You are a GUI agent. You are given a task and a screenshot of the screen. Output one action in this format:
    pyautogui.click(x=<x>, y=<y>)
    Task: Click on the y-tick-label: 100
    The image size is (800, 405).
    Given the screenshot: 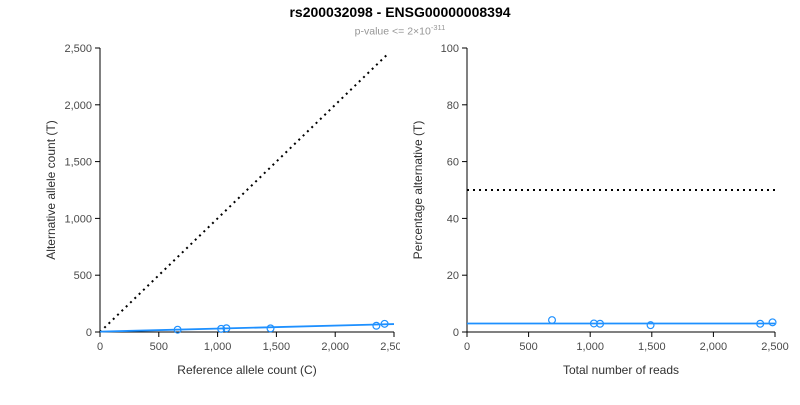 What is the action you would take?
    pyautogui.click(x=450, y=49)
    